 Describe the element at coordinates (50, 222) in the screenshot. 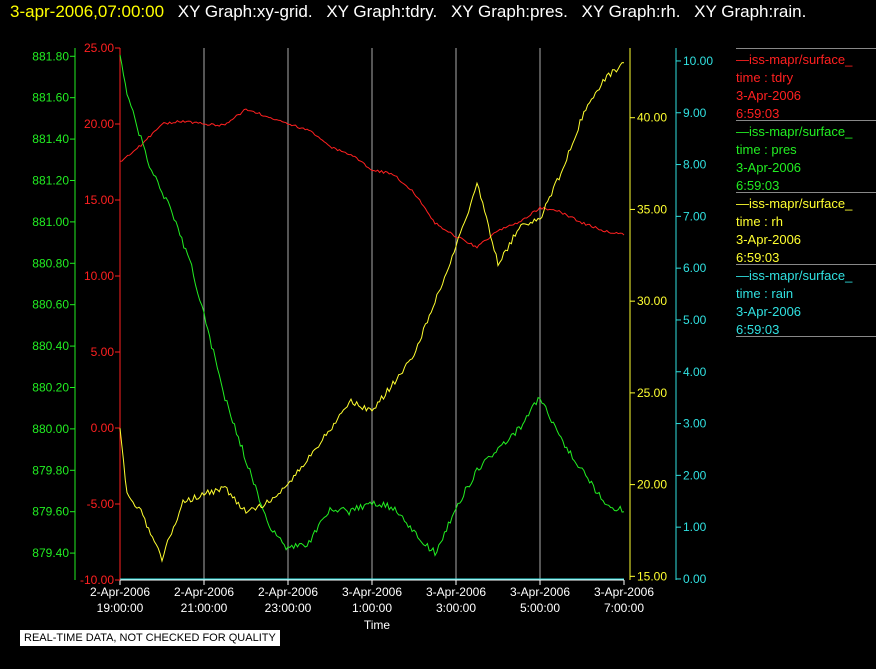

I see `pres-tick-label: 881.00` at that location.